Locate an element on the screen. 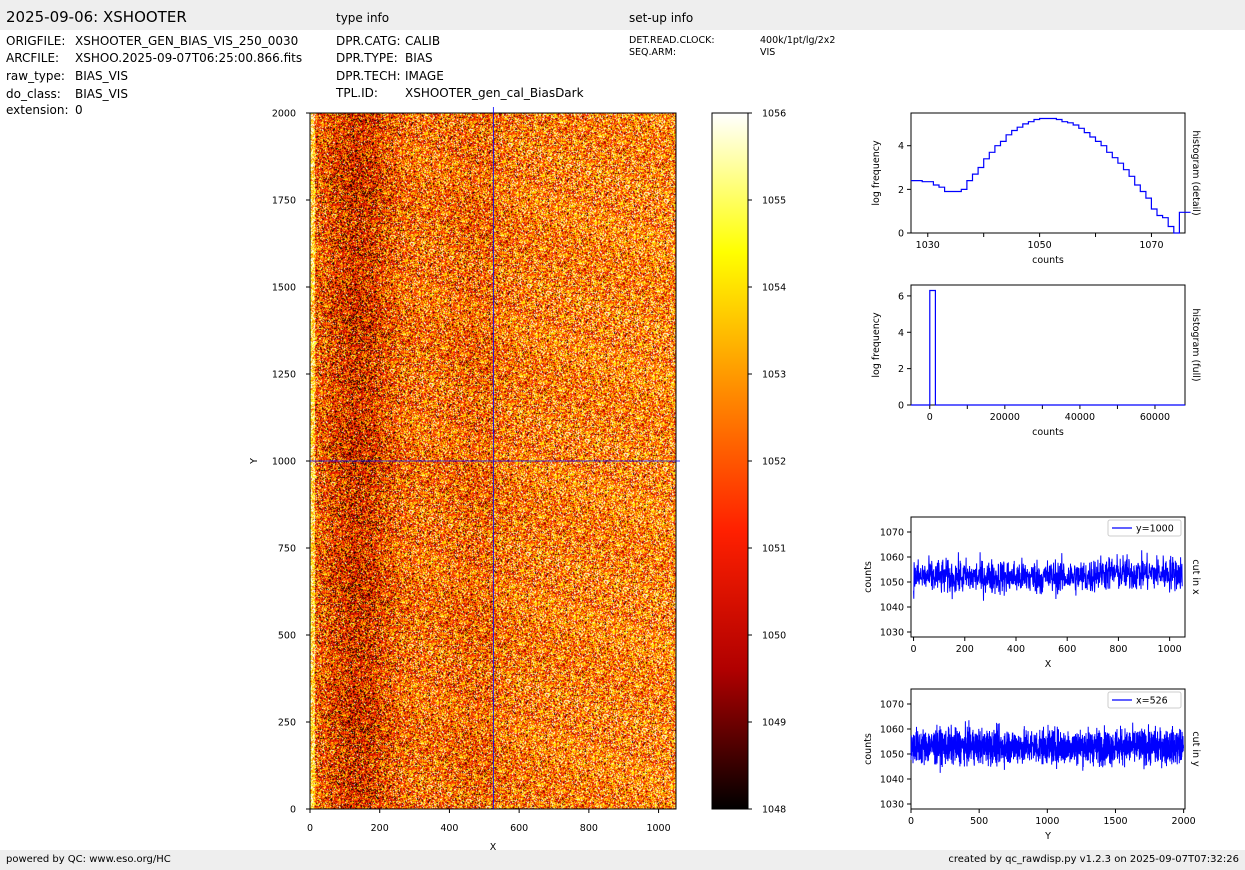  histogram-detail-line is located at coordinates (1051, 175).